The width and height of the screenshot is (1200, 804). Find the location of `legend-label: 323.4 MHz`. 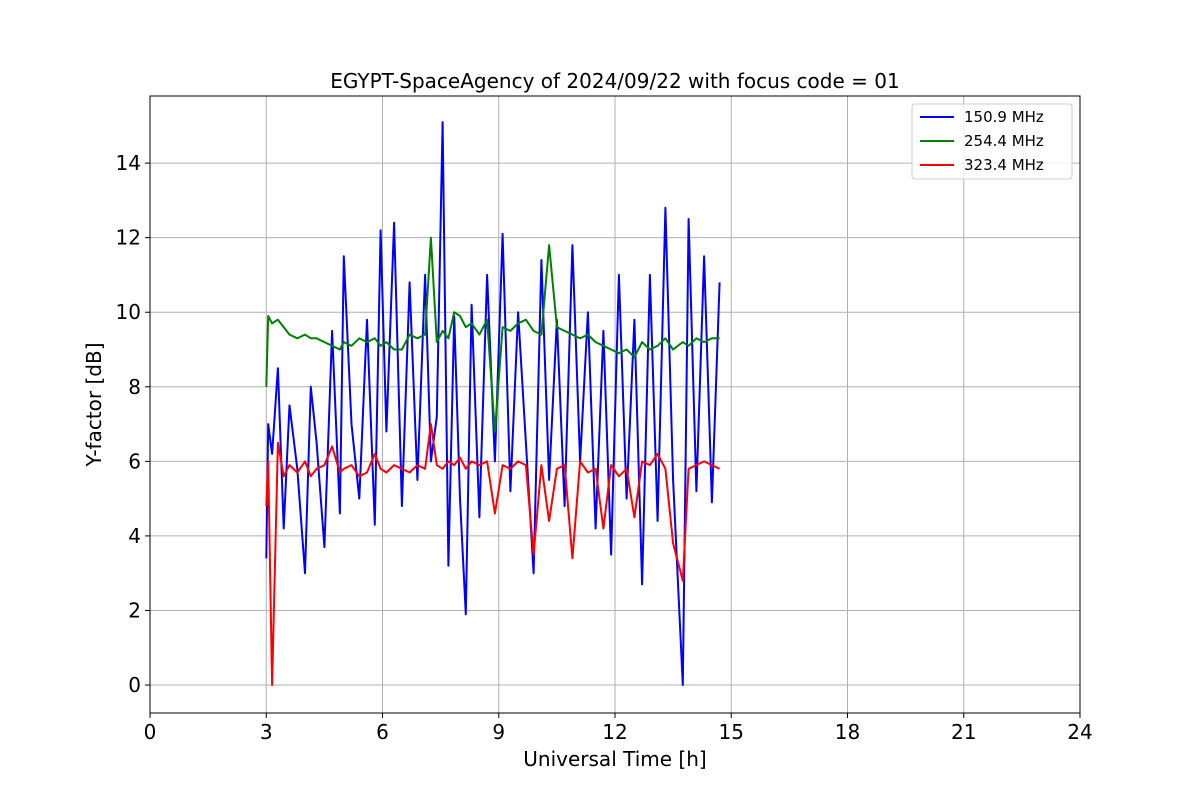

legend-label: 323.4 MHz is located at coordinates (1004, 165).